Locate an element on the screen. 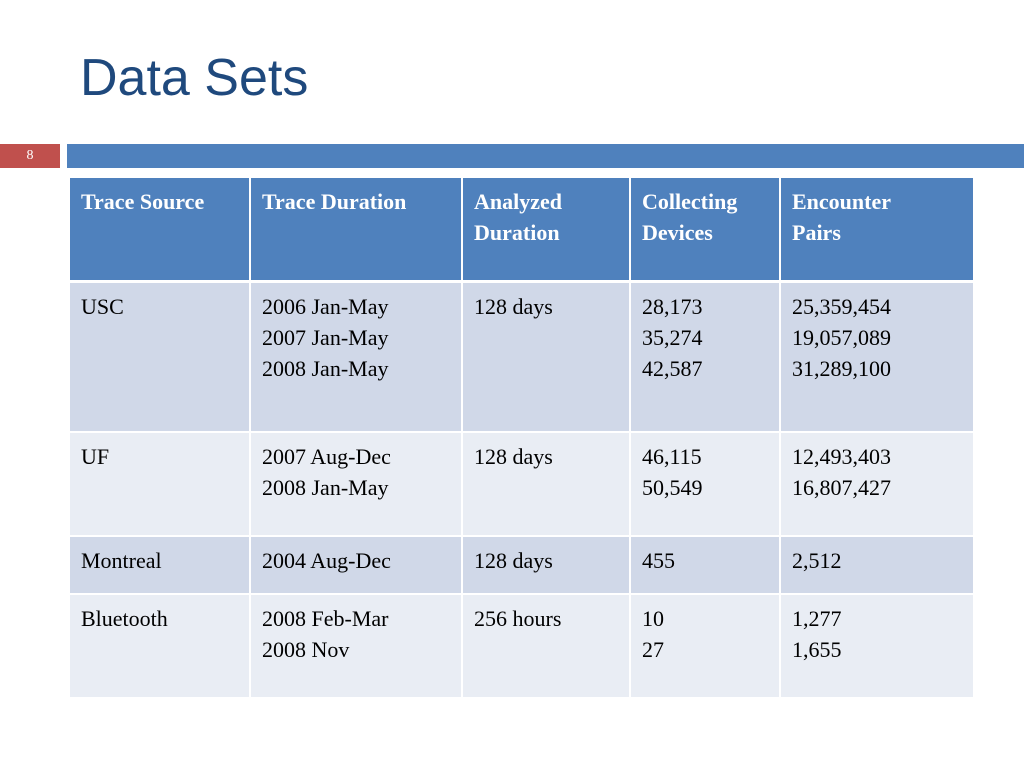 Image resolution: width=1024 pixels, height=768 pixels. cell-analyzed-duration: 256 hours is located at coordinates (546, 645).